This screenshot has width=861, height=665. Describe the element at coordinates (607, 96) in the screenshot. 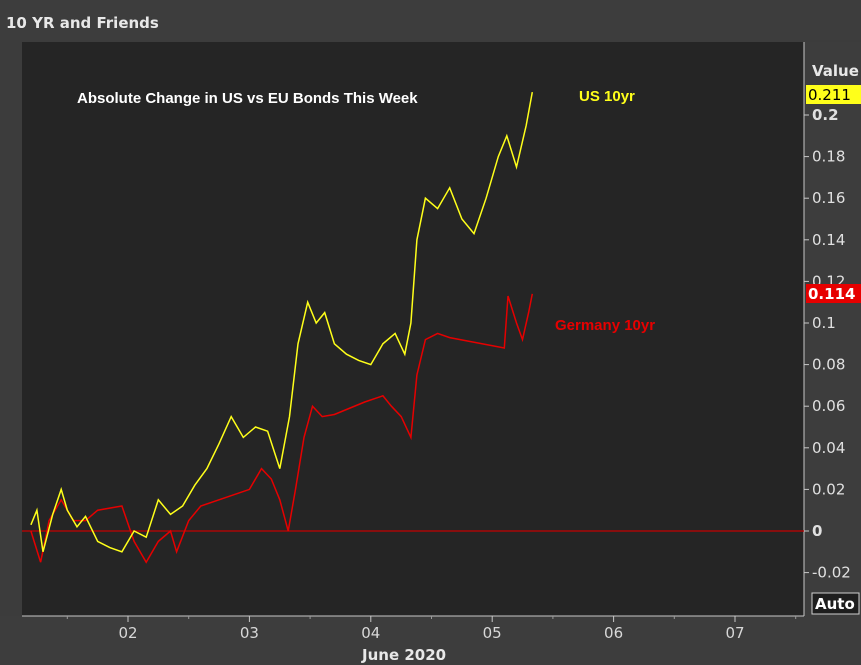

I see `legend-label-us-10yr: US 10yr` at that location.